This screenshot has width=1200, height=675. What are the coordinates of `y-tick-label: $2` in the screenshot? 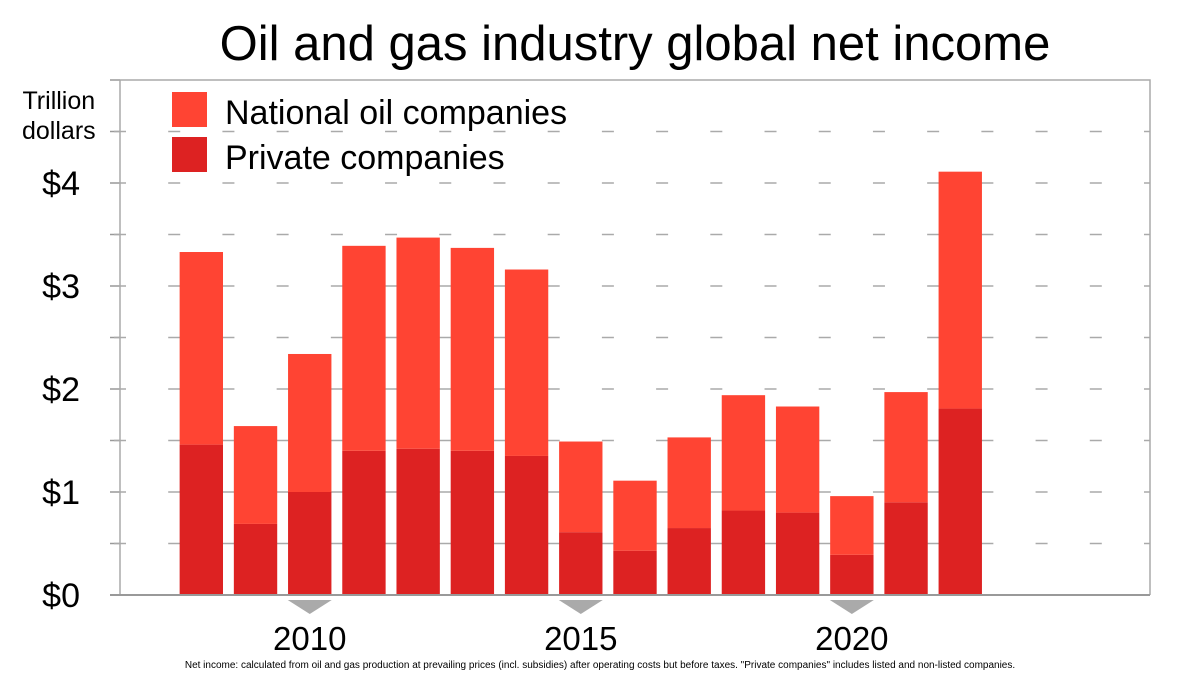 It's located at (61, 390).